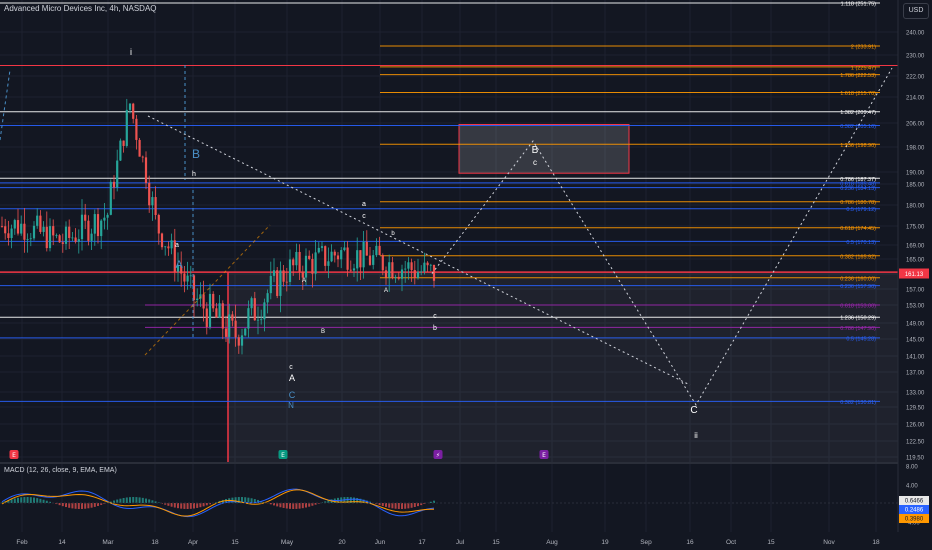 This screenshot has width=932, height=550. I want to click on fib-orange-label: 0.786 (180.78), so click(858, 203).